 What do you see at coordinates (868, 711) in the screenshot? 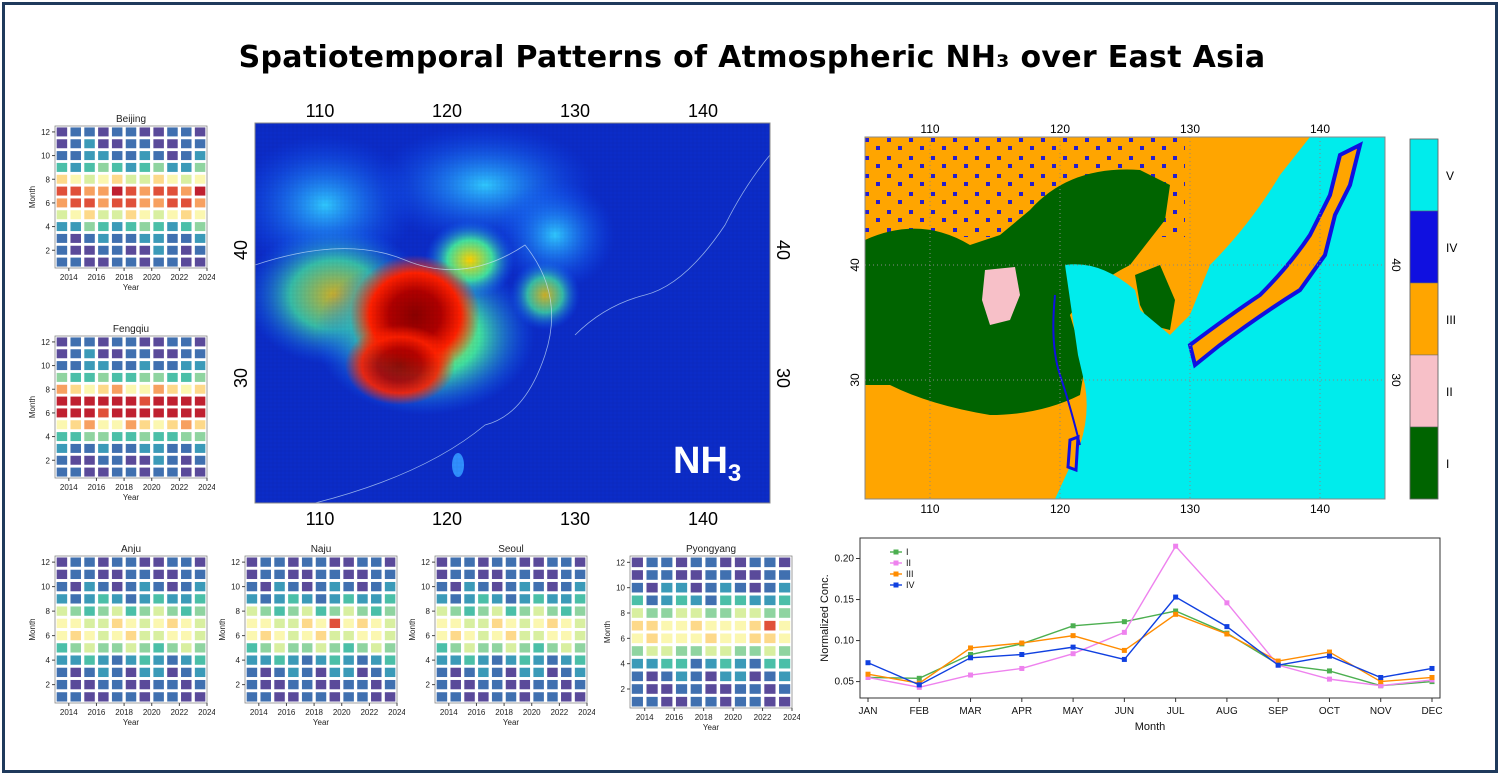
I see `line-chart-xtick: JAN` at bounding box center [868, 711].